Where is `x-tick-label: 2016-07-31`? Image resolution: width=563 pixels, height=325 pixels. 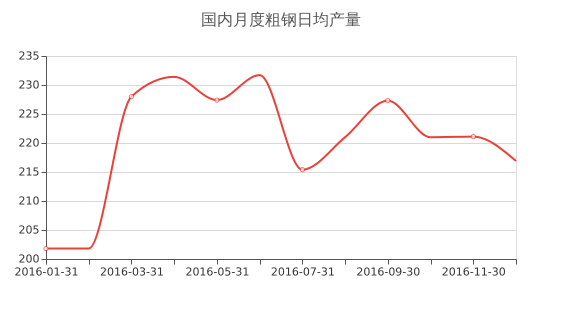
x-tick-label: 2016-07-31 is located at coordinates (302, 272).